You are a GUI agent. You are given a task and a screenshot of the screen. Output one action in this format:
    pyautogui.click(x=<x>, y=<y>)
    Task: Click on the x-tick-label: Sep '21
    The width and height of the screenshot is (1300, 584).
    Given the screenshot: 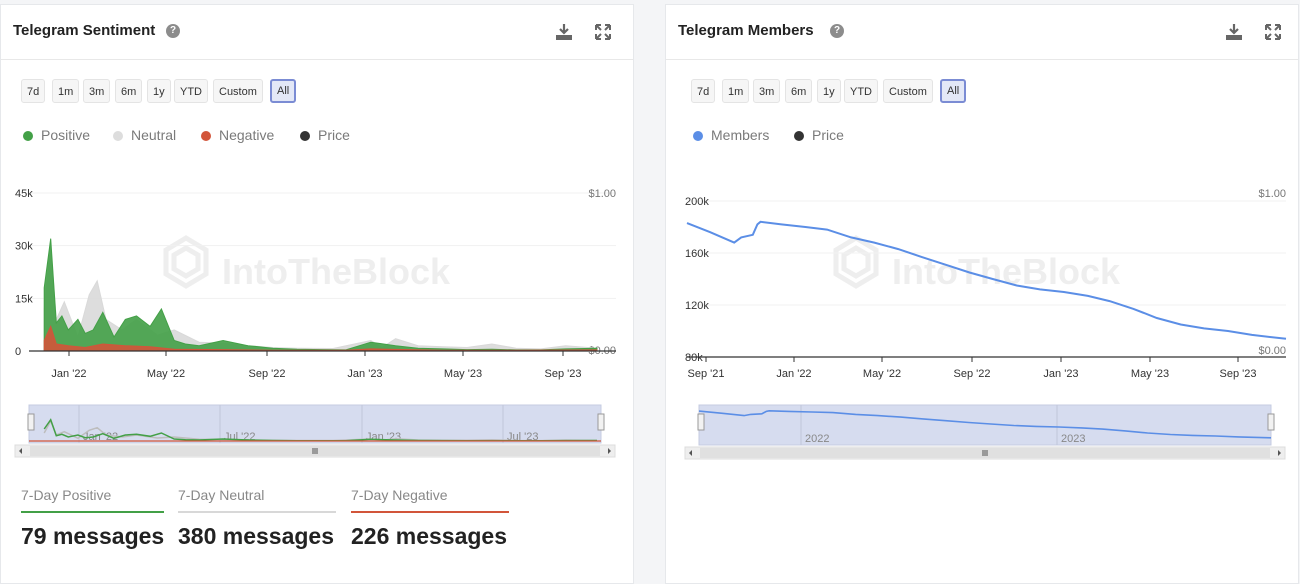 What is the action you would take?
    pyautogui.click(x=706, y=374)
    